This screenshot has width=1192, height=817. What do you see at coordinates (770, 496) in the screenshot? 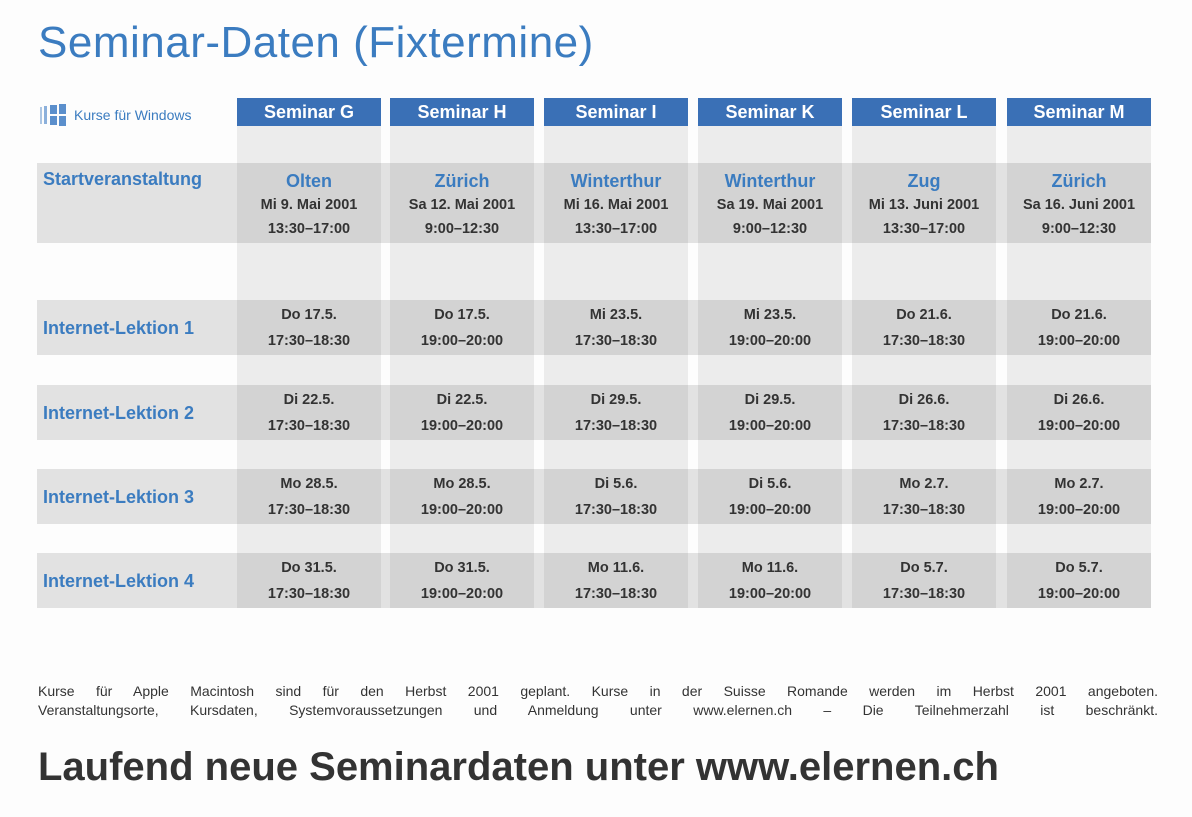
I see `lesson-cell: Di 5.6. 19:00–20:00` at bounding box center [770, 496].